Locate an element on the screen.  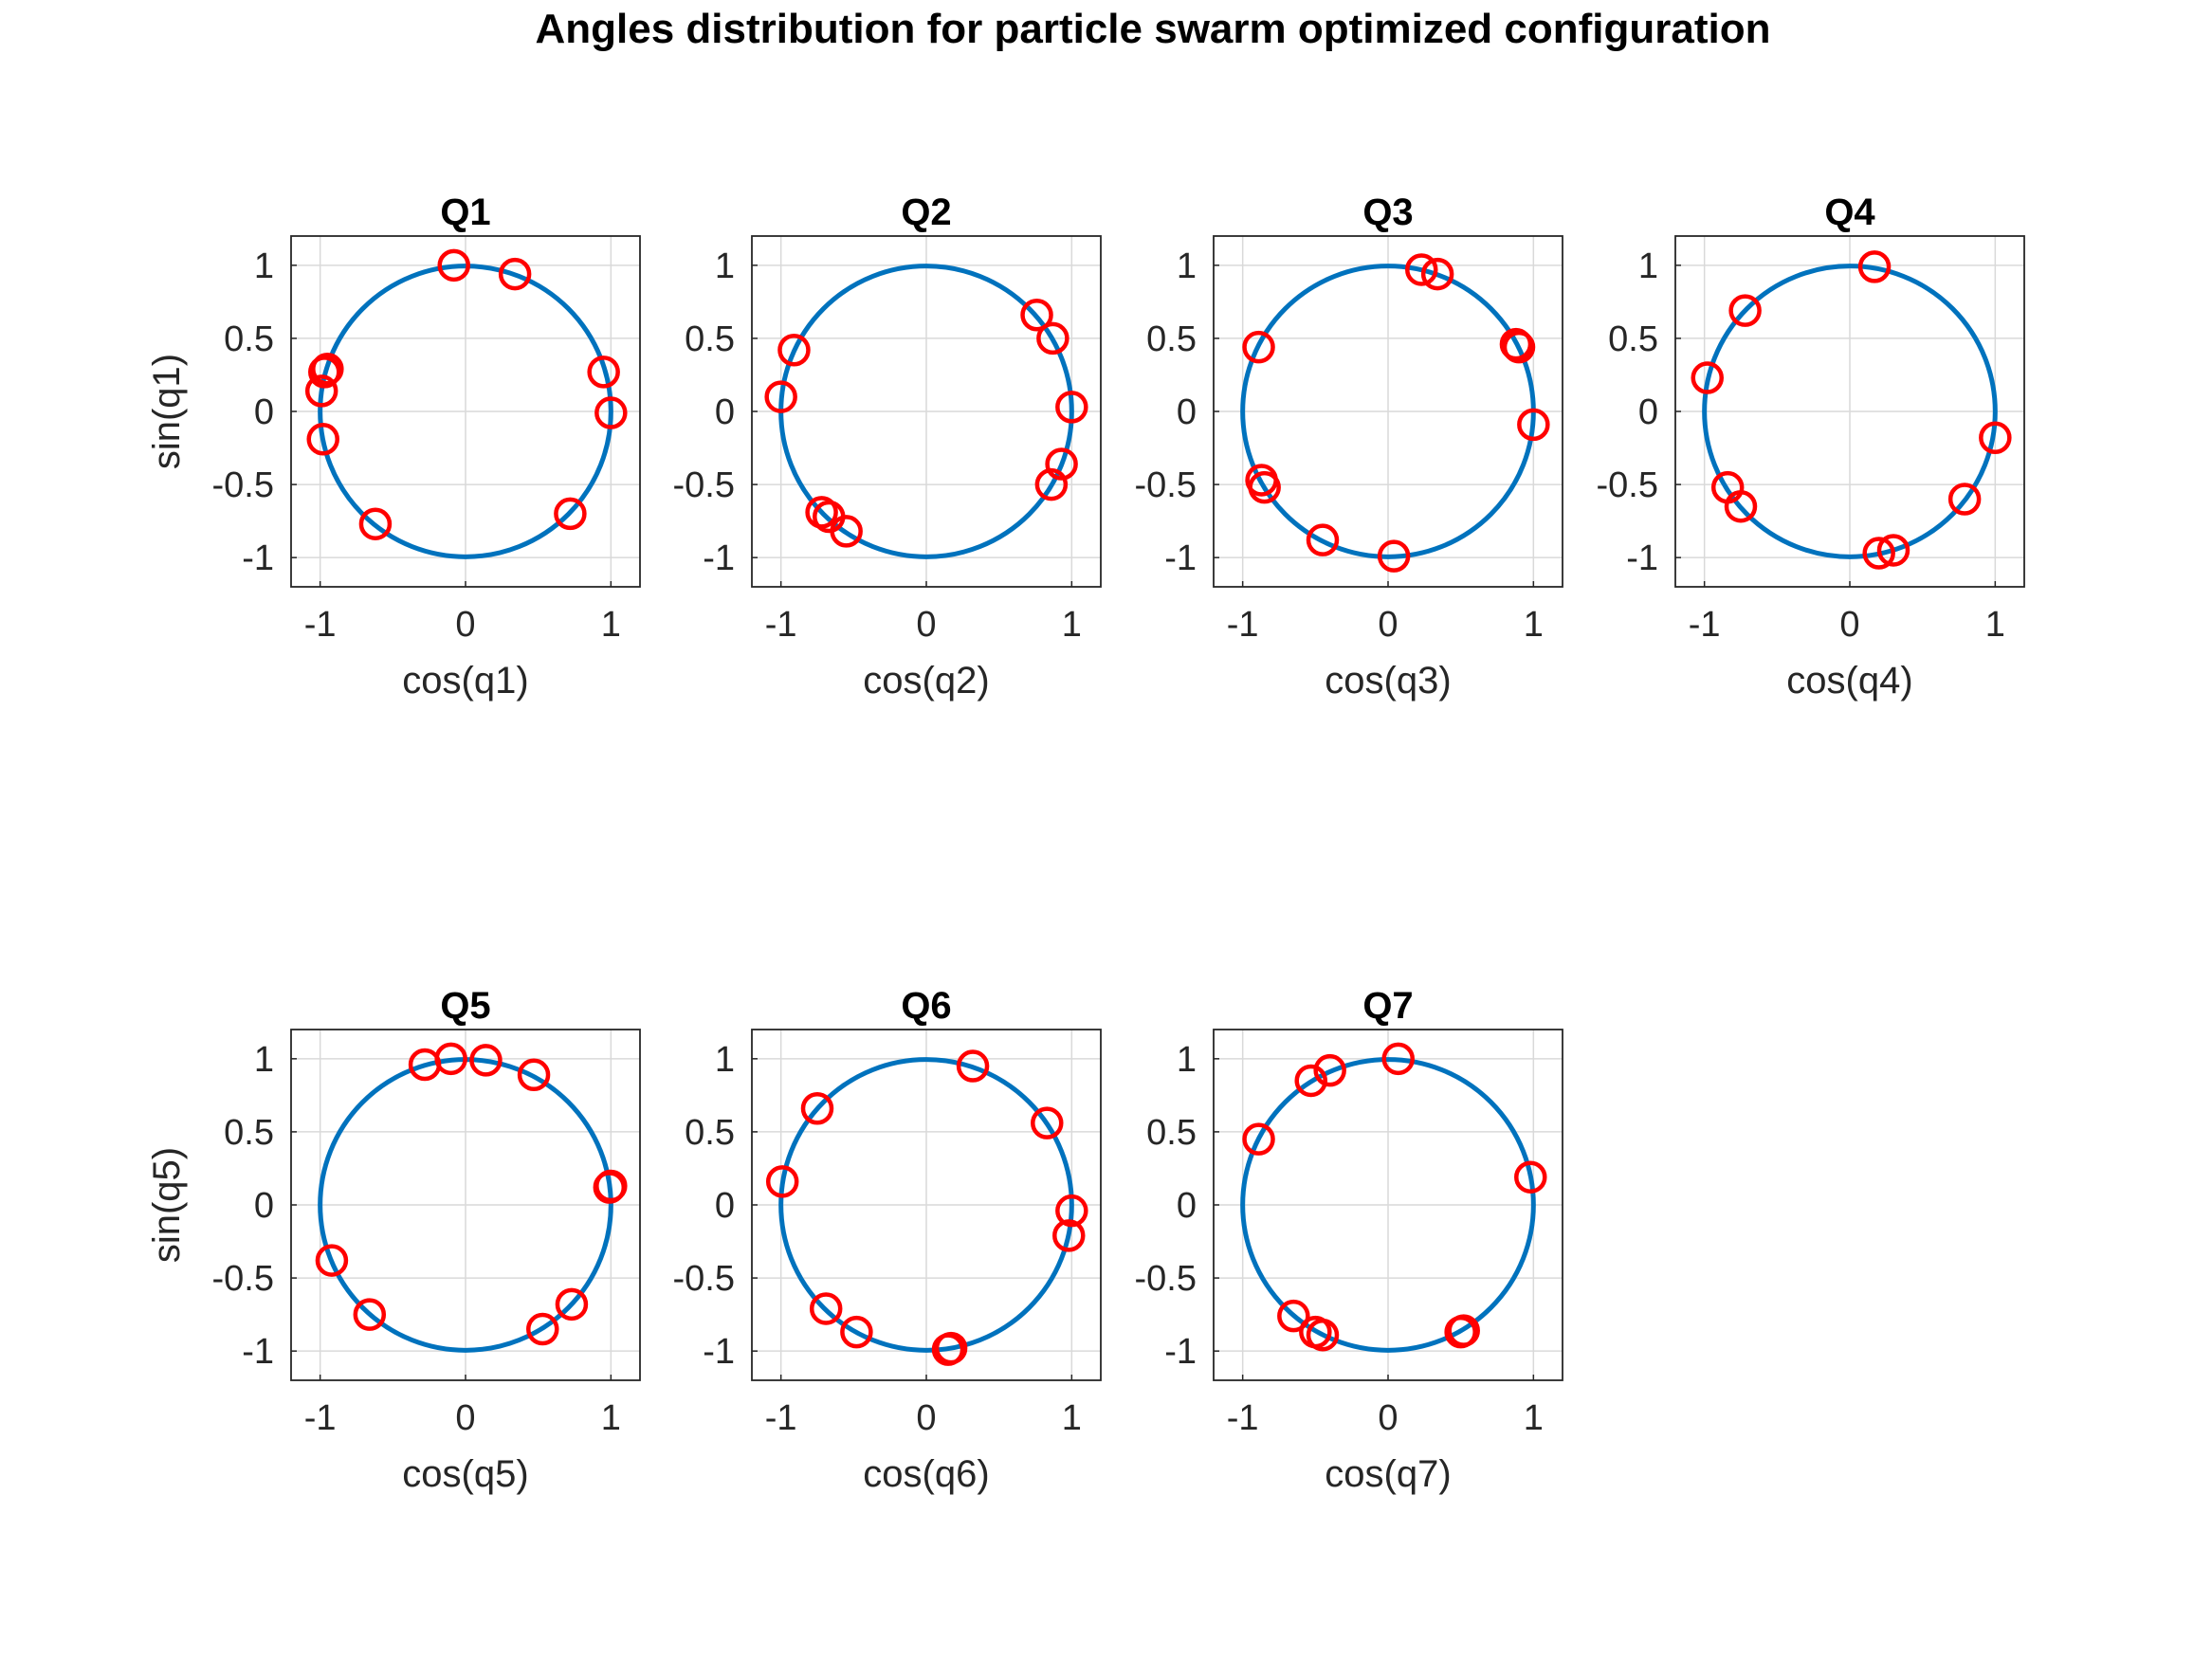
subplot-3: -1 0 1 -1 -0.5 0 0.5 1 Q3 cos(q3) is located at coordinates (1349, 446).